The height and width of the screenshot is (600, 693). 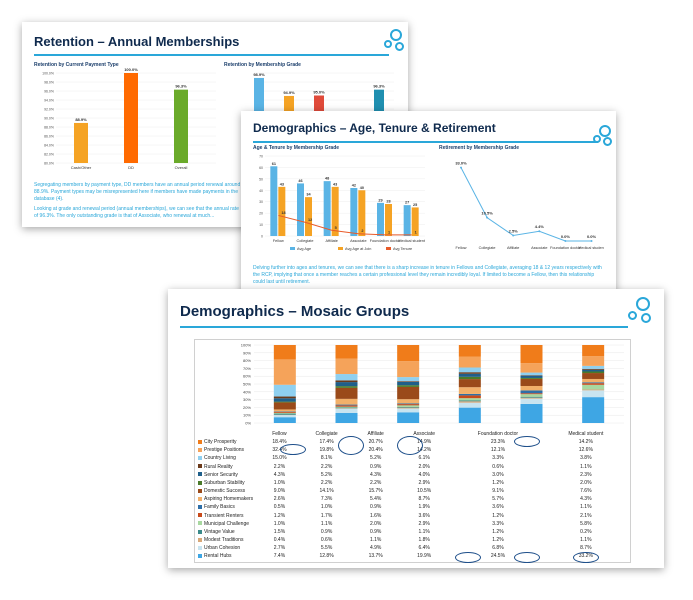 I want to click on table-cell: 1.5%, so click(x=279, y=531).